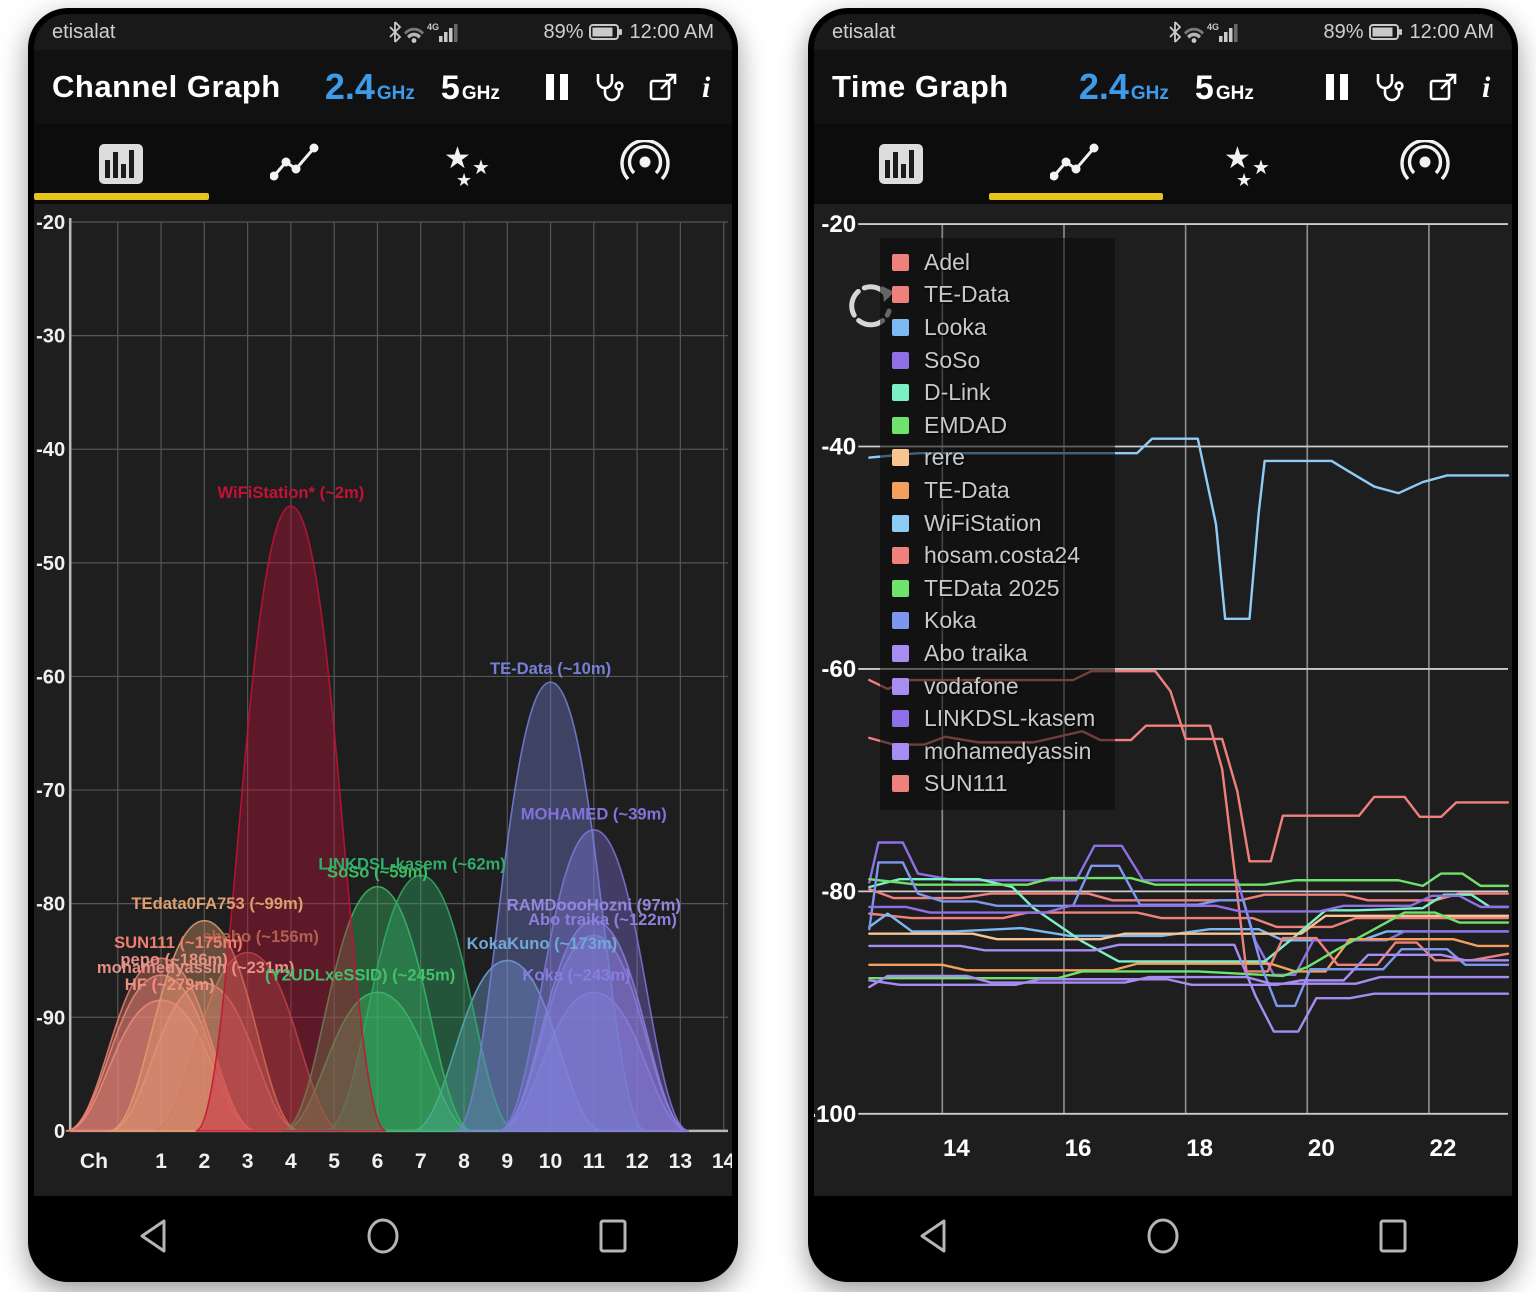 This screenshot has height=1292, width=1536. I want to click on signal-bars-icon, so click(1228, 33).